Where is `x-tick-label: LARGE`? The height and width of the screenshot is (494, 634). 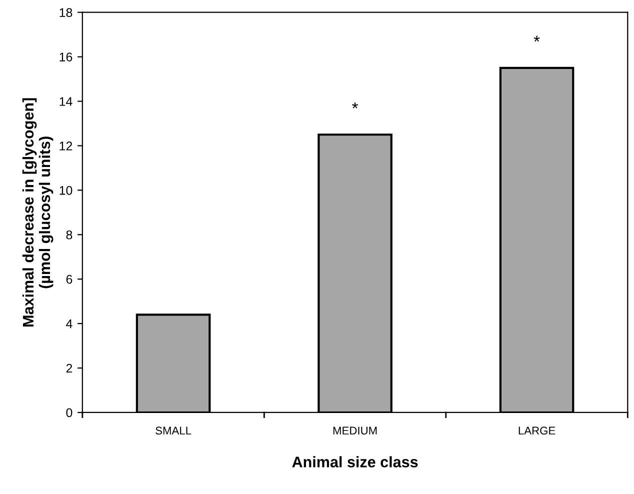
x-tick-label: LARGE is located at coordinates (537, 430).